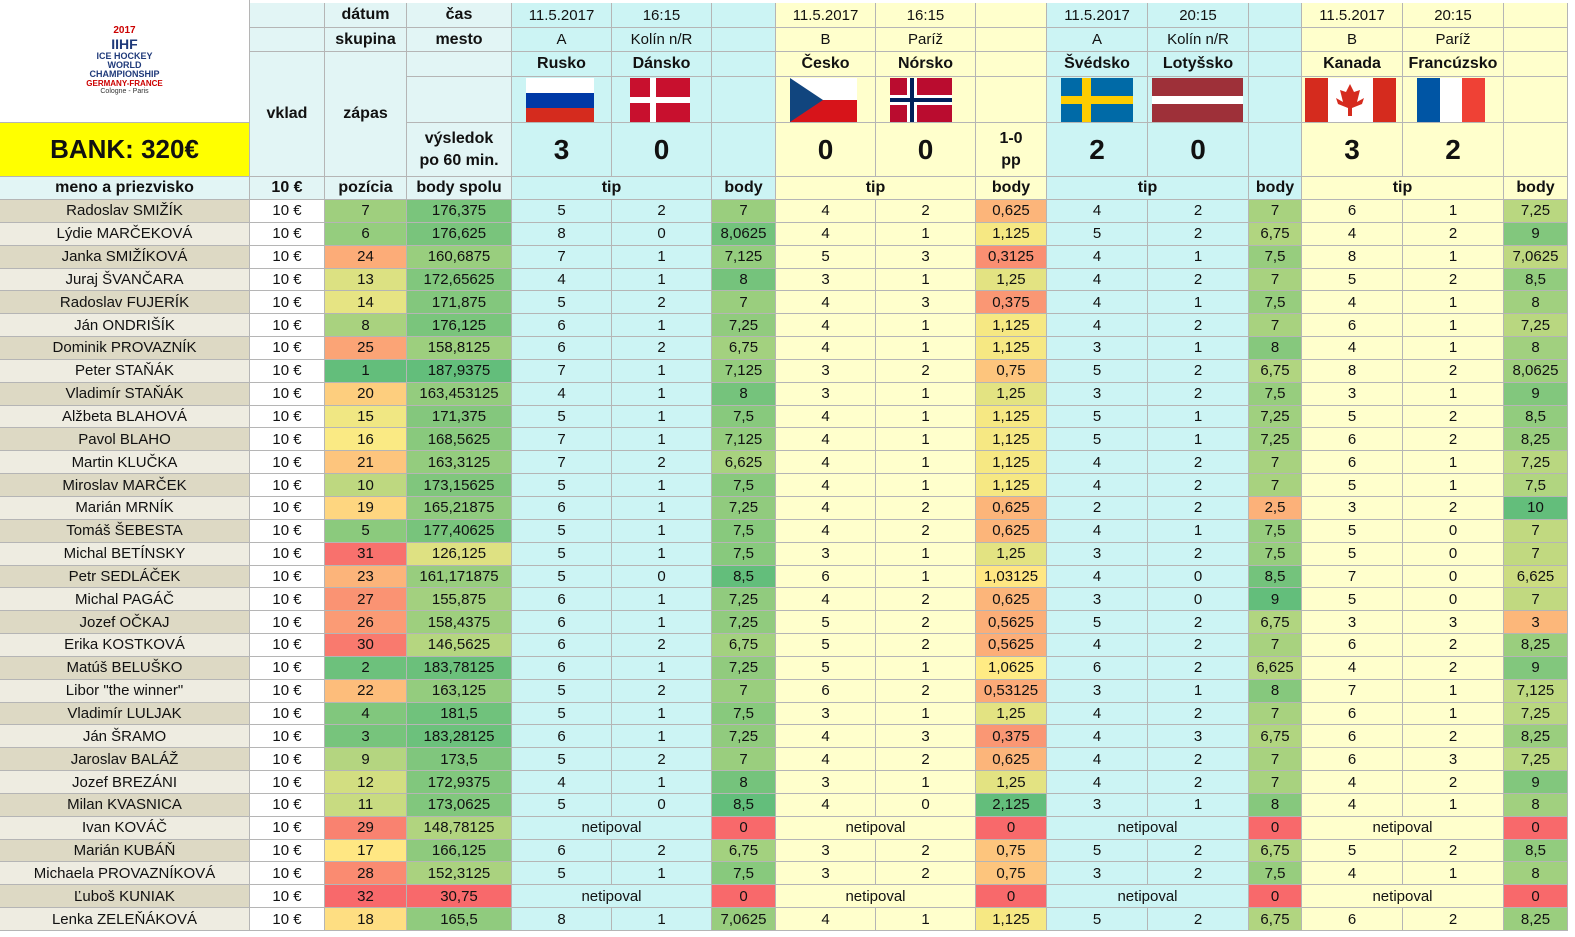 This screenshot has height=937, width=1575. What do you see at coordinates (826, 64) in the screenshot?
I see `team-name: Česko` at bounding box center [826, 64].